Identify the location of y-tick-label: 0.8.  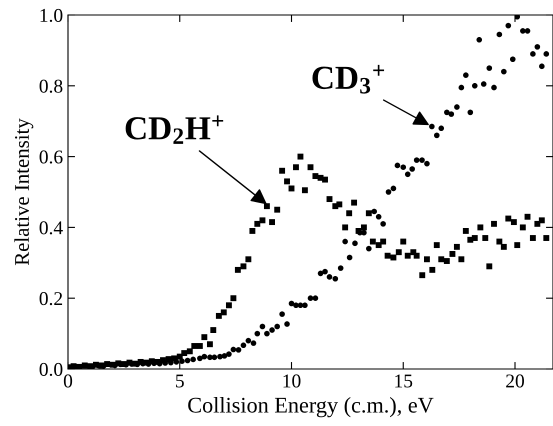
(51, 86).